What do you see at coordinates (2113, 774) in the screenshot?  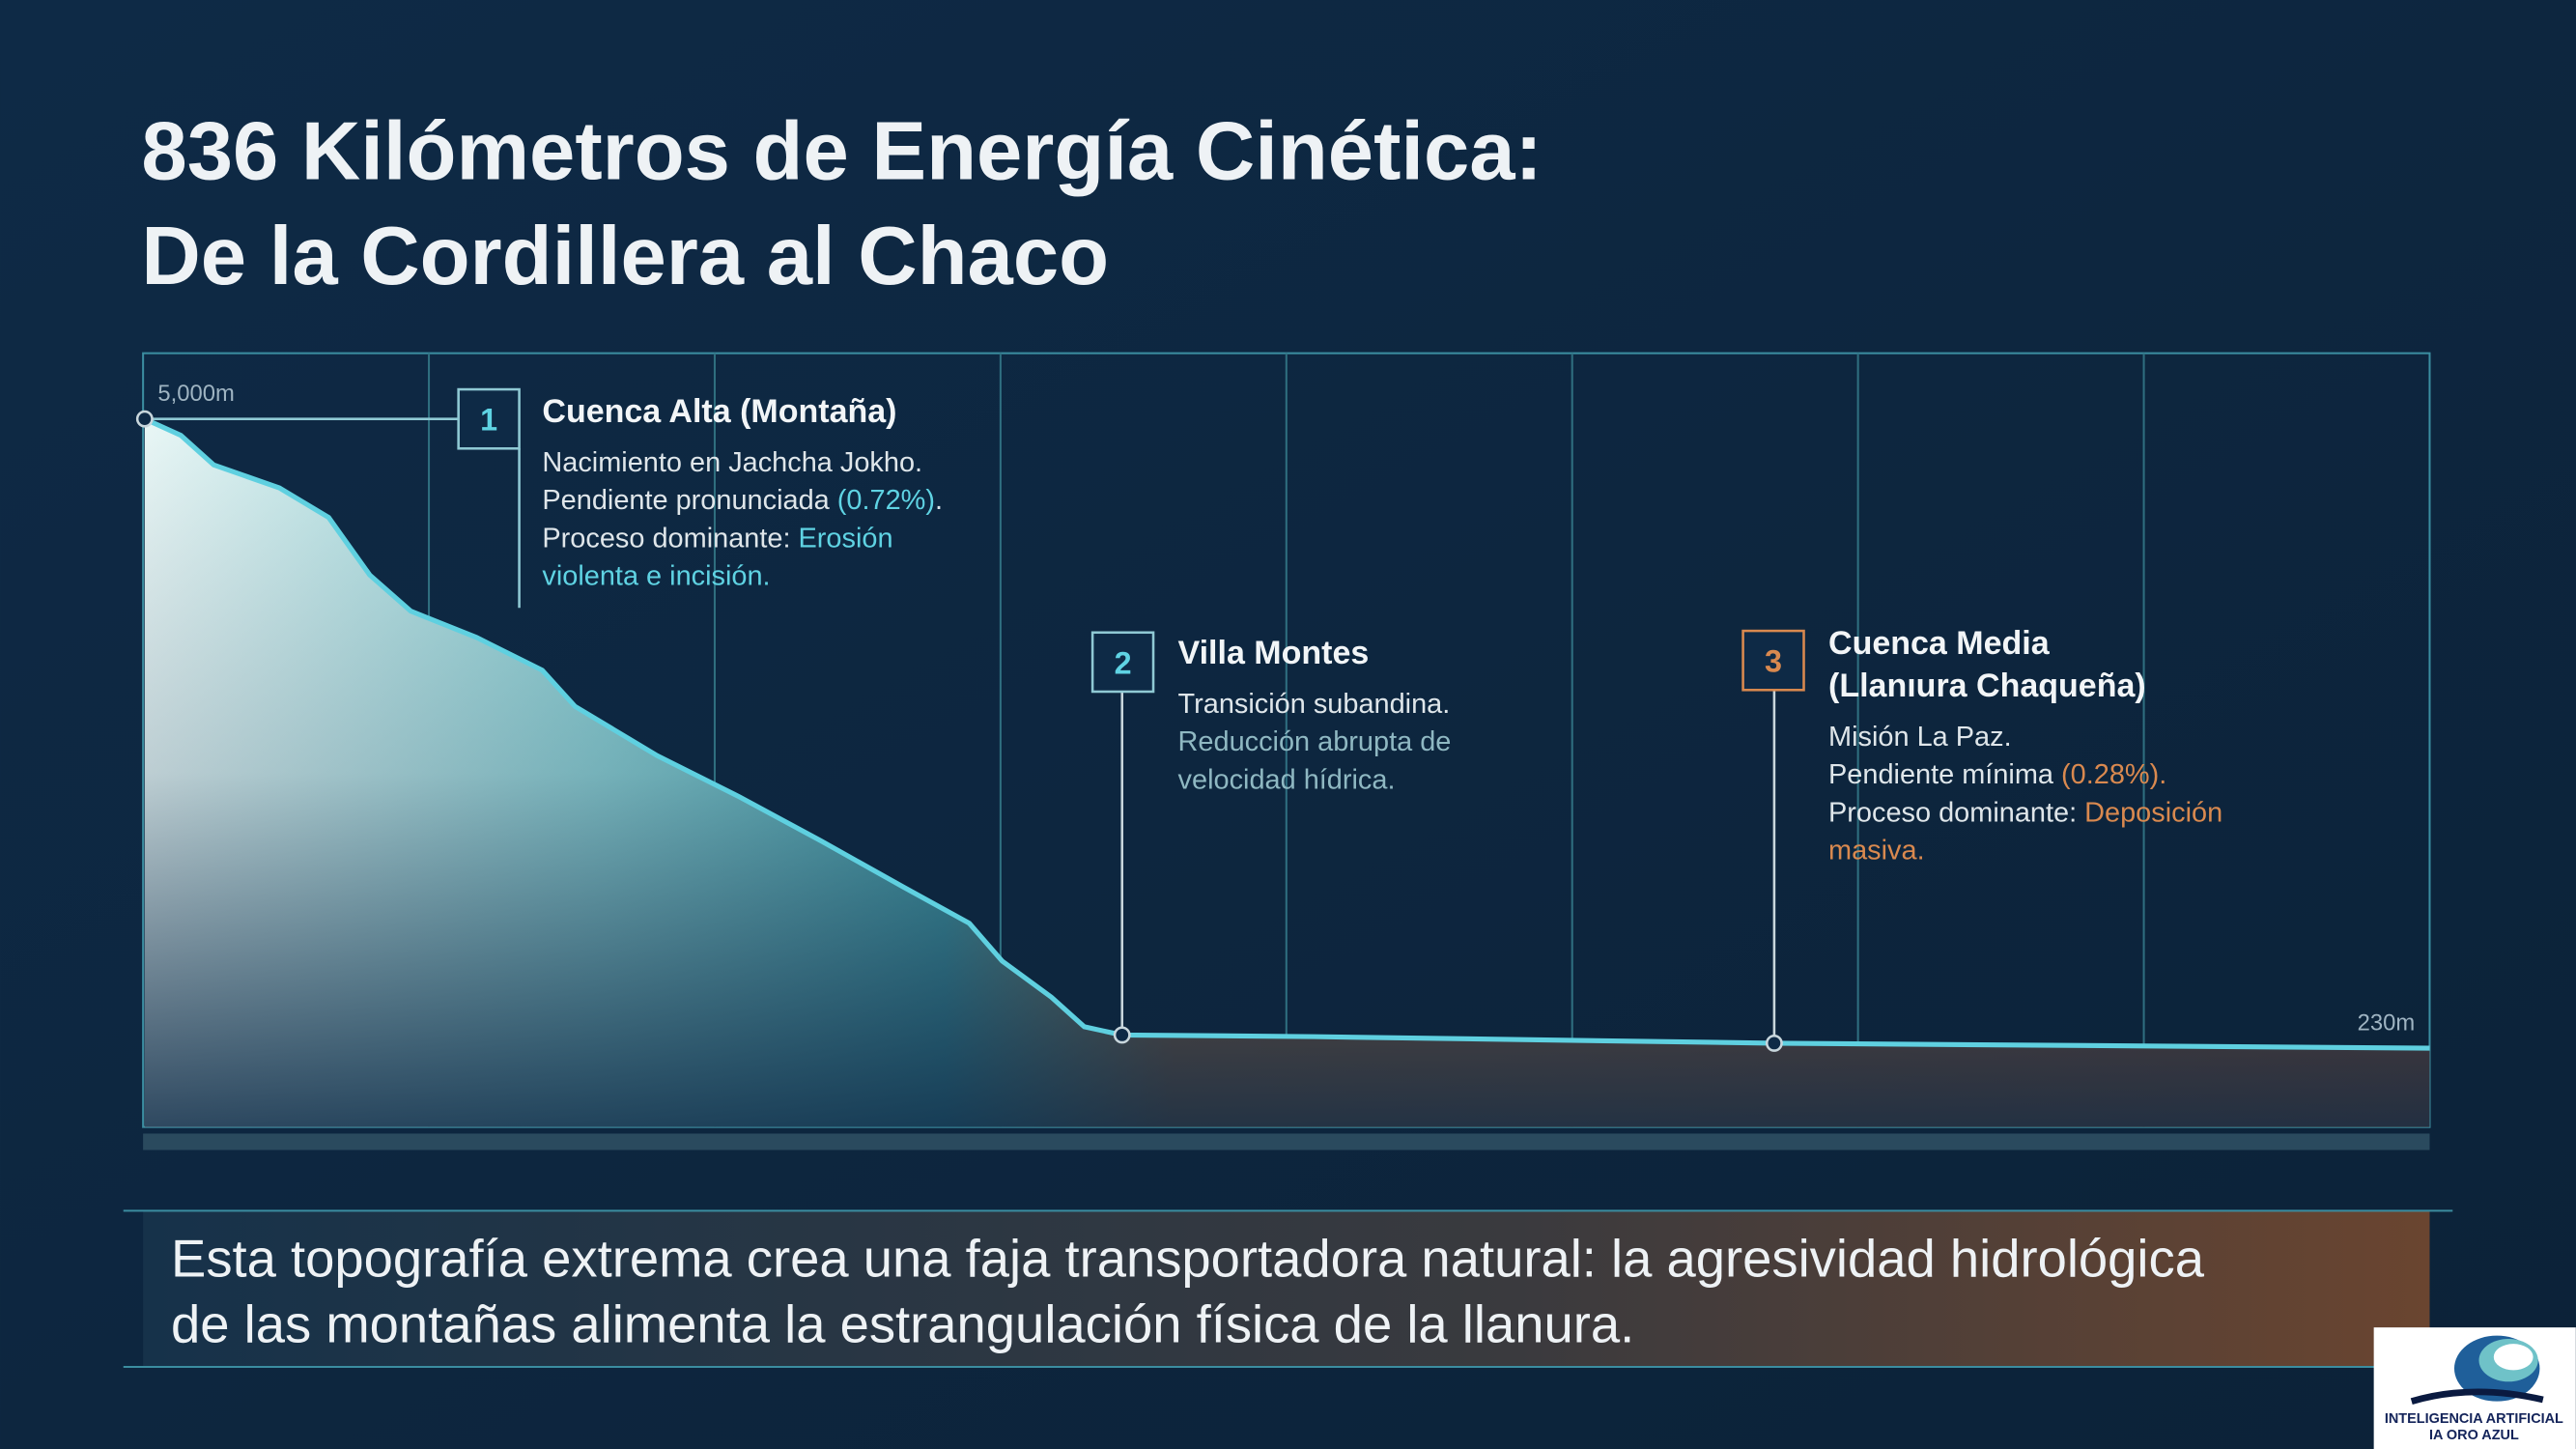 I see `annotation-segment: (0.28%).` at bounding box center [2113, 774].